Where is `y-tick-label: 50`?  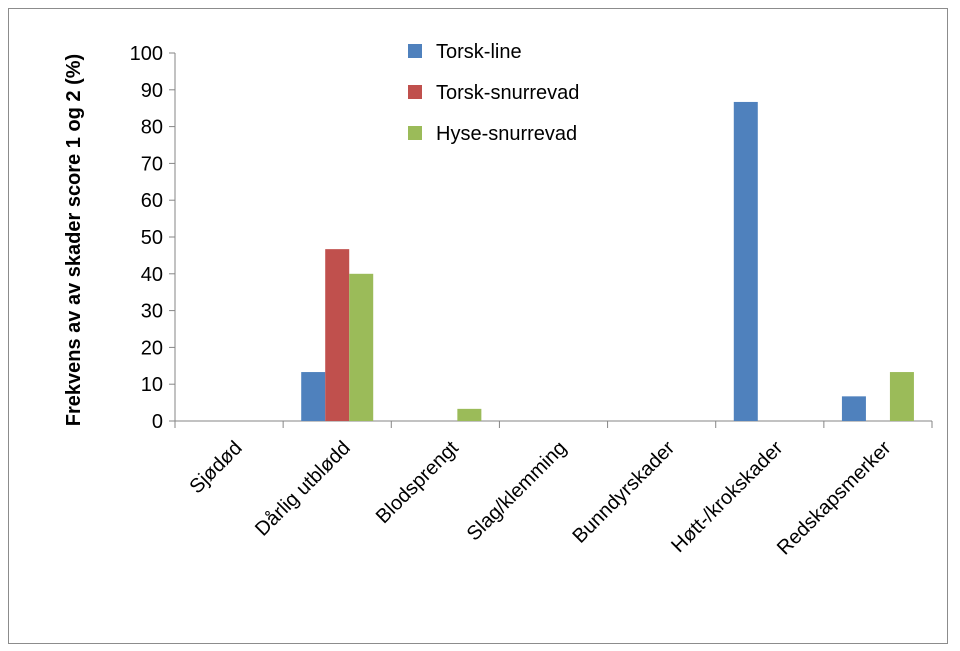 y-tick-label: 50 is located at coordinates (152, 238).